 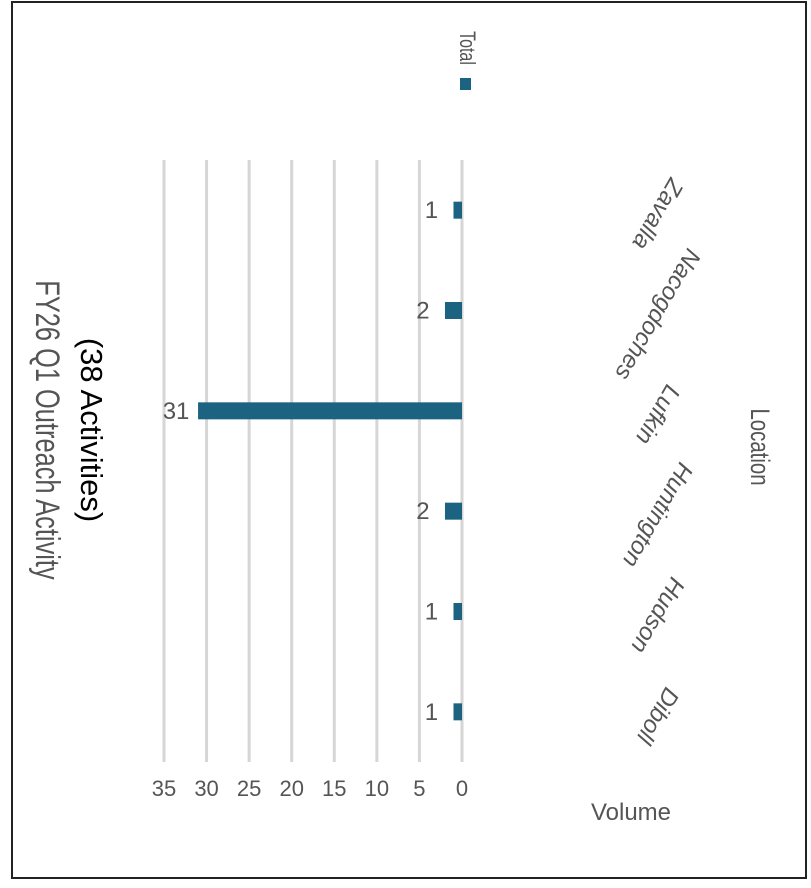 I want to click on y-tick-label: 30, so click(x=206, y=788).